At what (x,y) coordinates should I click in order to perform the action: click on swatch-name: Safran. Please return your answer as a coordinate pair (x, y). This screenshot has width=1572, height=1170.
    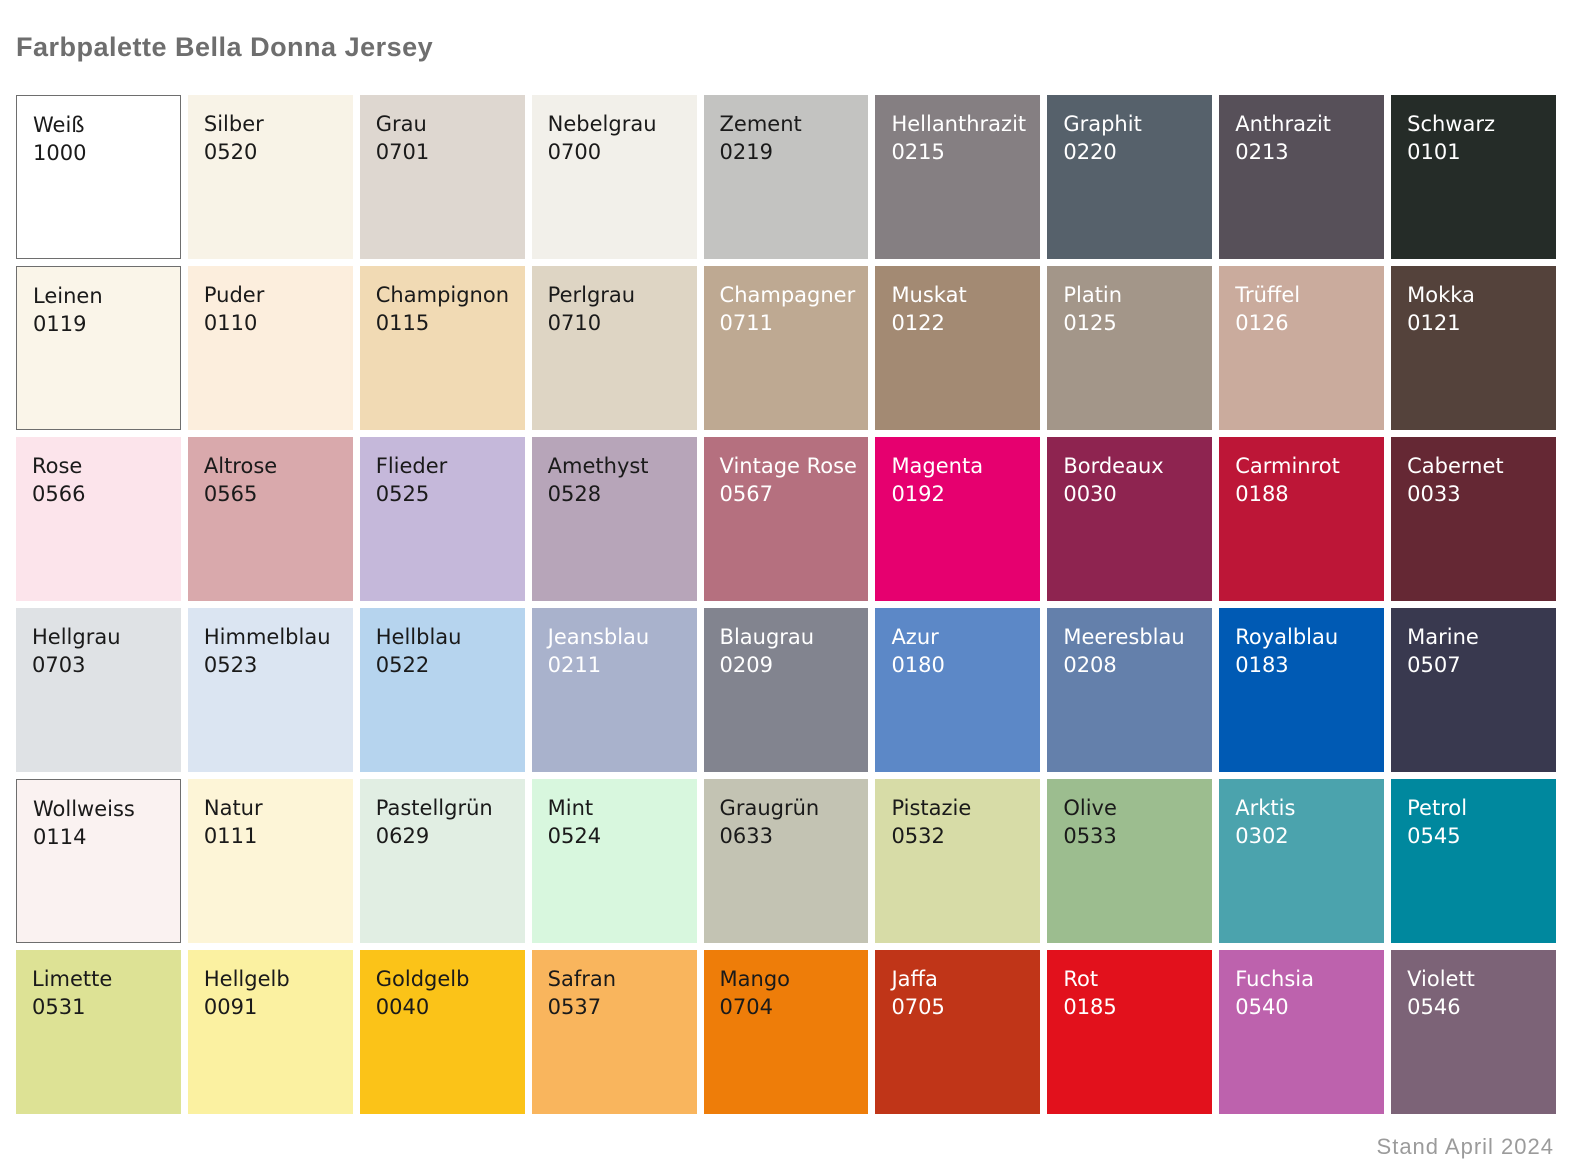
    Looking at the image, I should click on (582, 979).